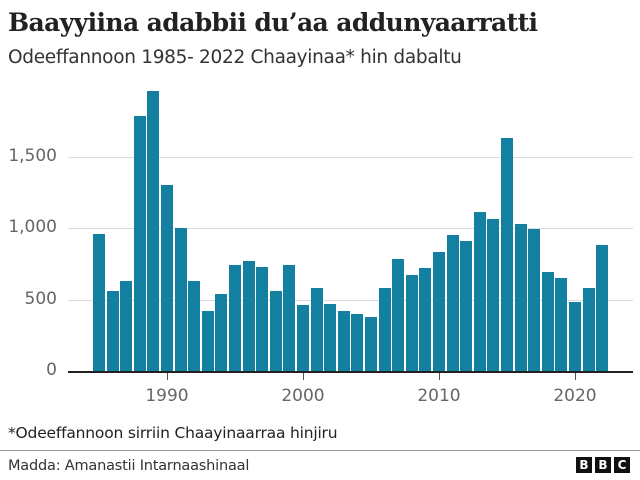  What do you see at coordinates (371, 343) in the screenshot?
I see `bar-2005` at bounding box center [371, 343].